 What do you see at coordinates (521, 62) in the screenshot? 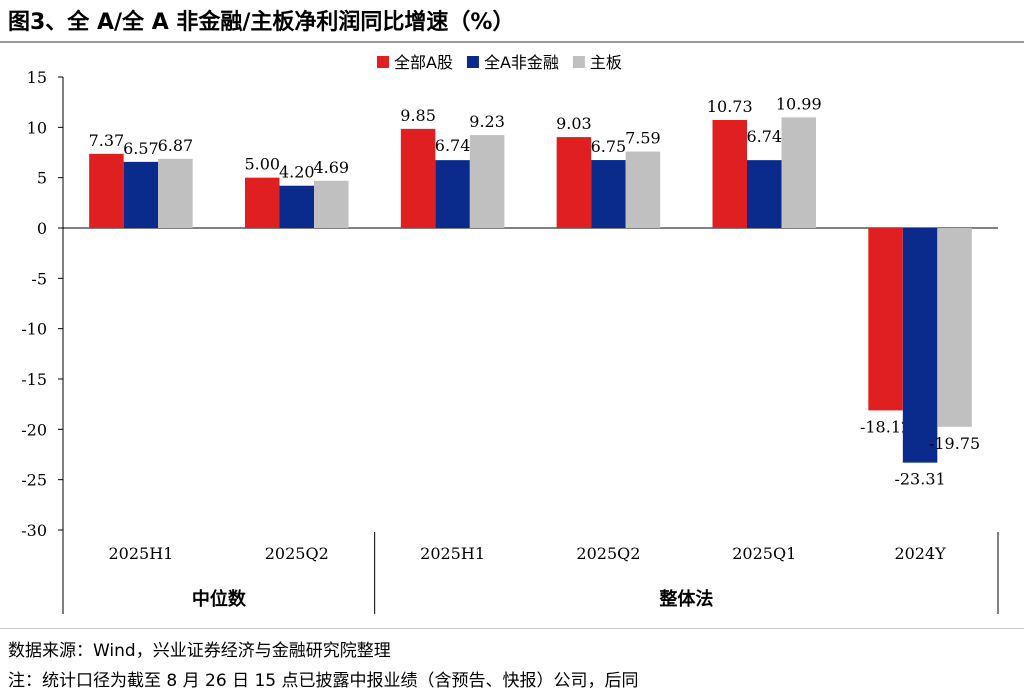
I see `legend-label: 全A非金融` at bounding box center [521, 62].